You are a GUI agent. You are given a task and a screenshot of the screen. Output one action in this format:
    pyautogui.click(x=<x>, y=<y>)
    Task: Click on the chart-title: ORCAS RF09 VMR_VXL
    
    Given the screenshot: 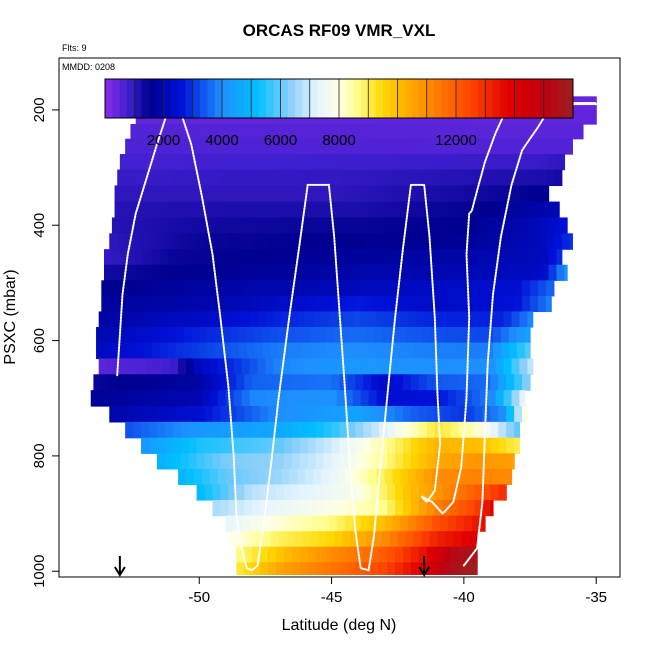 What is the action you would take?
    pyautogui.click(x=339, y=30)
    